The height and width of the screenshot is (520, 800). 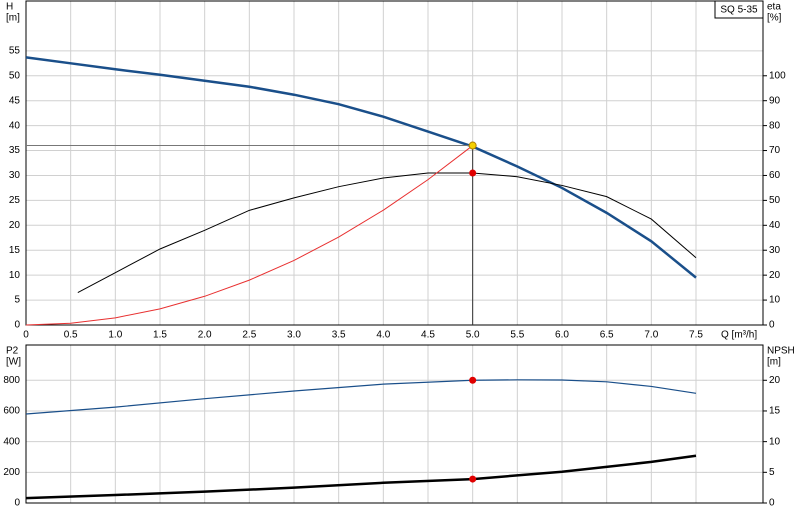 What do you see at coordinates (12, 351) in the screenshot?
I see `y-axis-label: P2` at bounding box center [12, 351].